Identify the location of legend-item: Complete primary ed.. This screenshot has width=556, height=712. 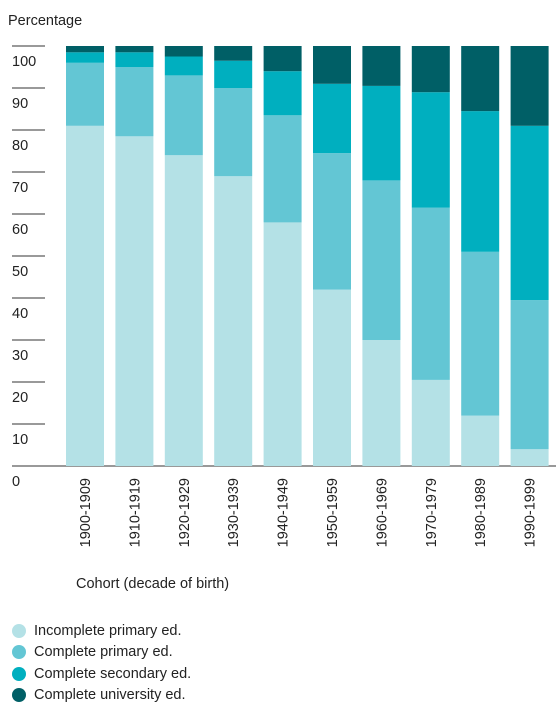
(101, 653).